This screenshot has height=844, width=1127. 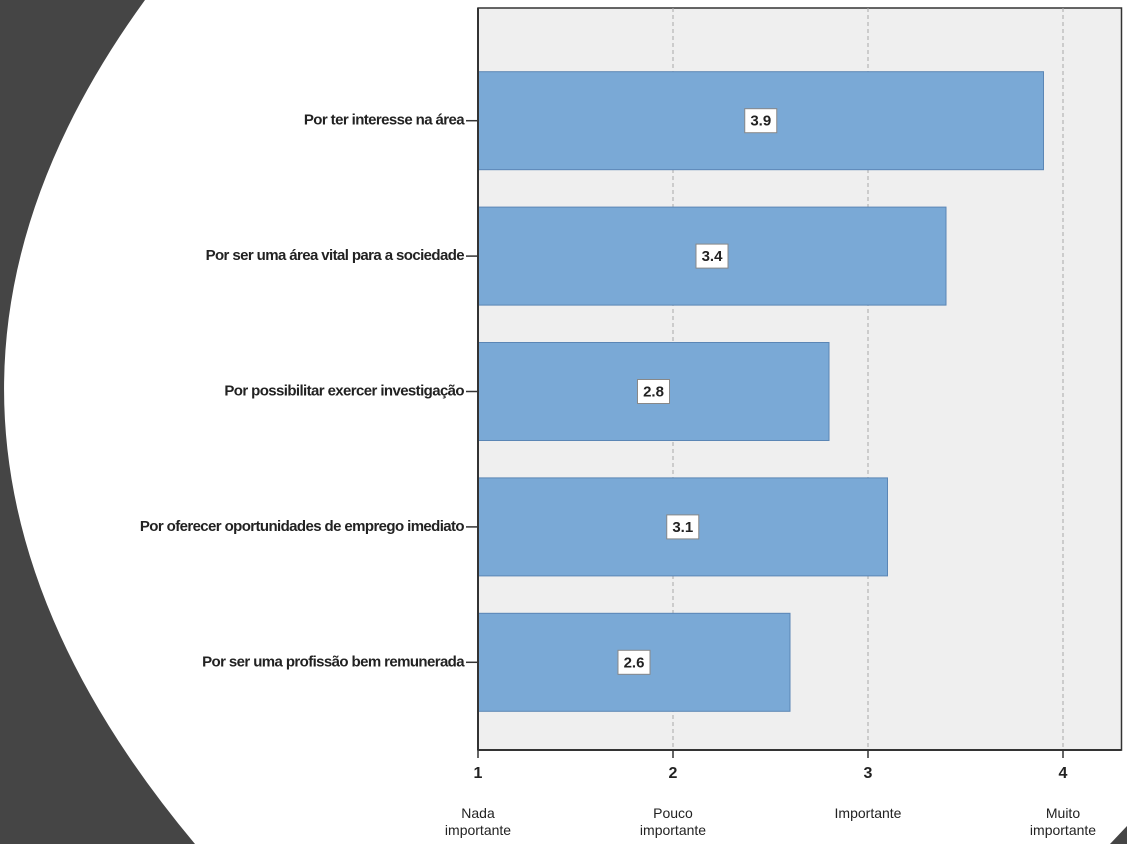 What do you see at coordinates (478, 821) in the screenshot?
I see `tick-description: Nada importante` at bounding box center [478, 821].